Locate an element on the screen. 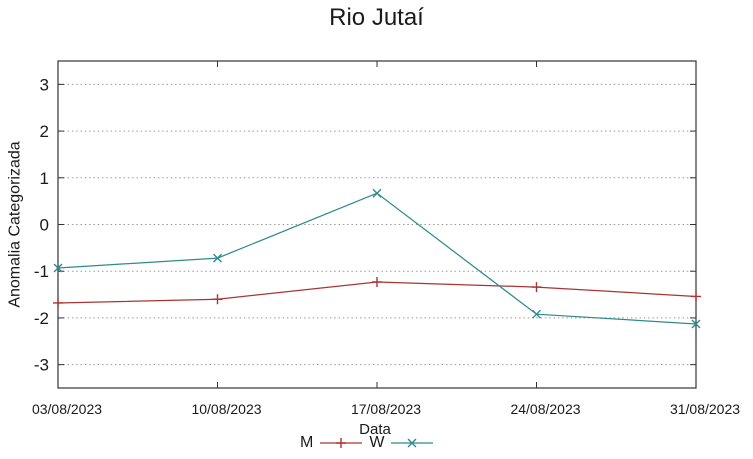 The height and width of the screenshot is (459, 753). y-tick-label: 3 is located at coordinates (44, 84).